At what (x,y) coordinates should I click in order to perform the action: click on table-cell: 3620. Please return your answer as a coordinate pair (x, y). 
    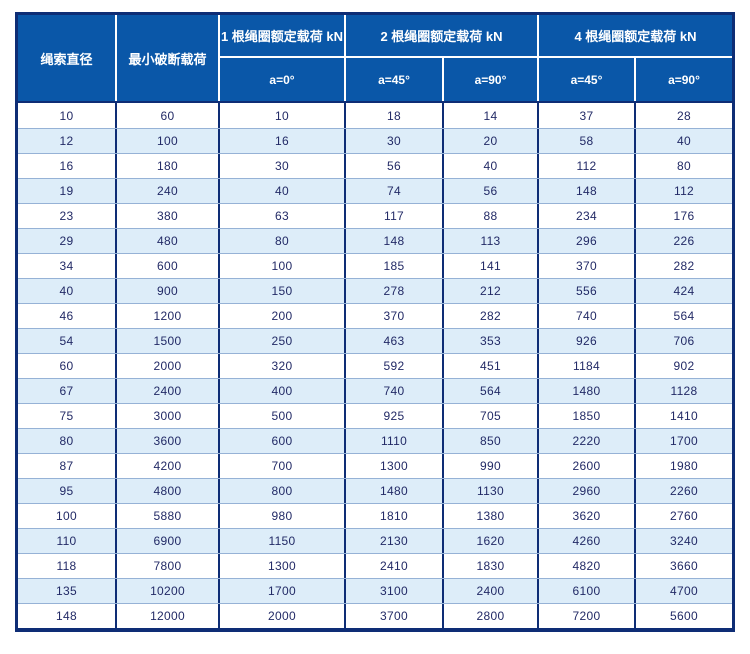
    Looking at the image, I should click on (587, 516).